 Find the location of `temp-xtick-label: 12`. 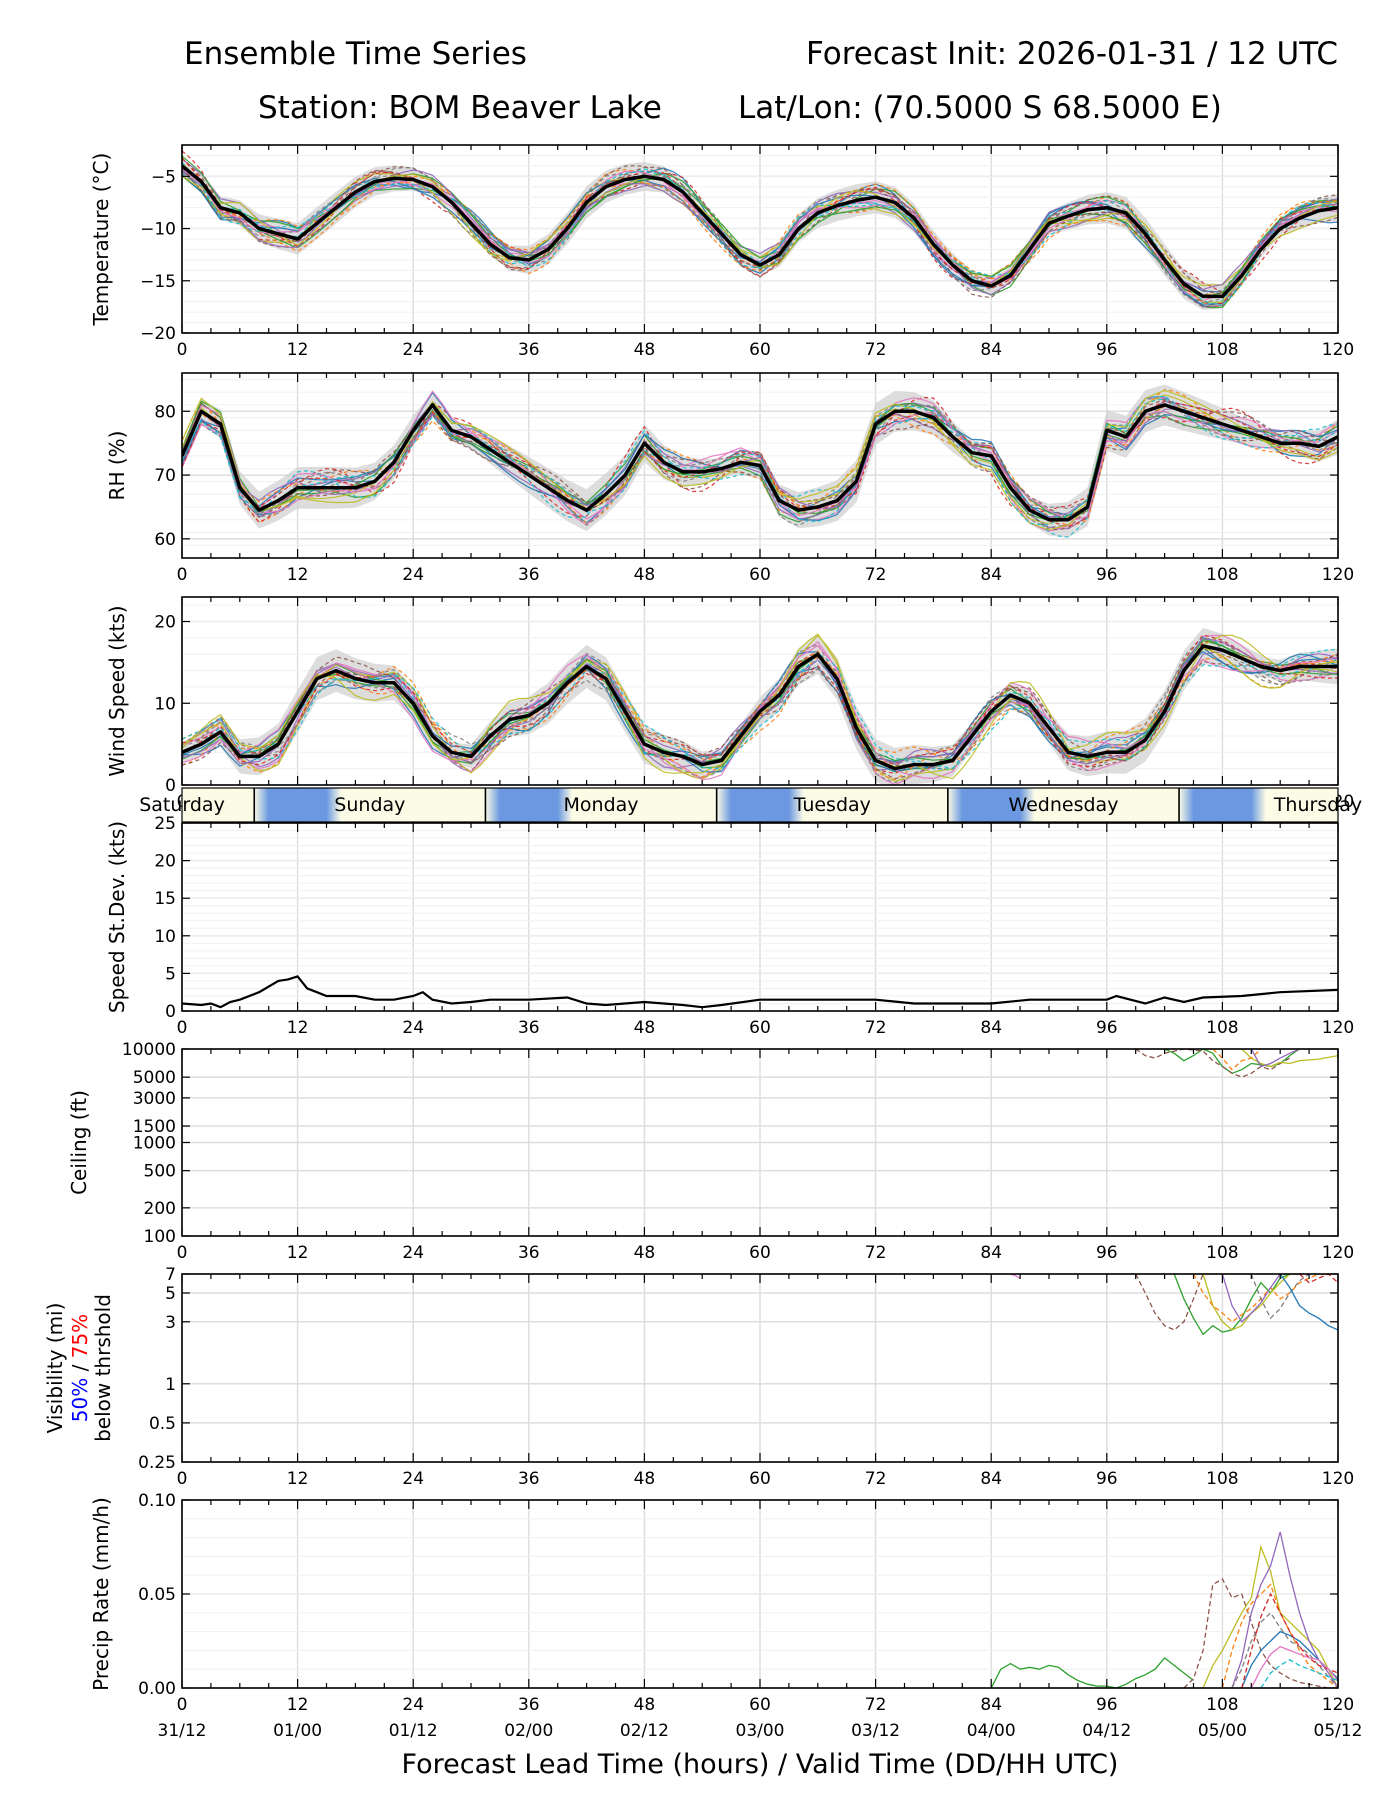

temp-xtick-label: 12 is located at coordinates (298, 350).